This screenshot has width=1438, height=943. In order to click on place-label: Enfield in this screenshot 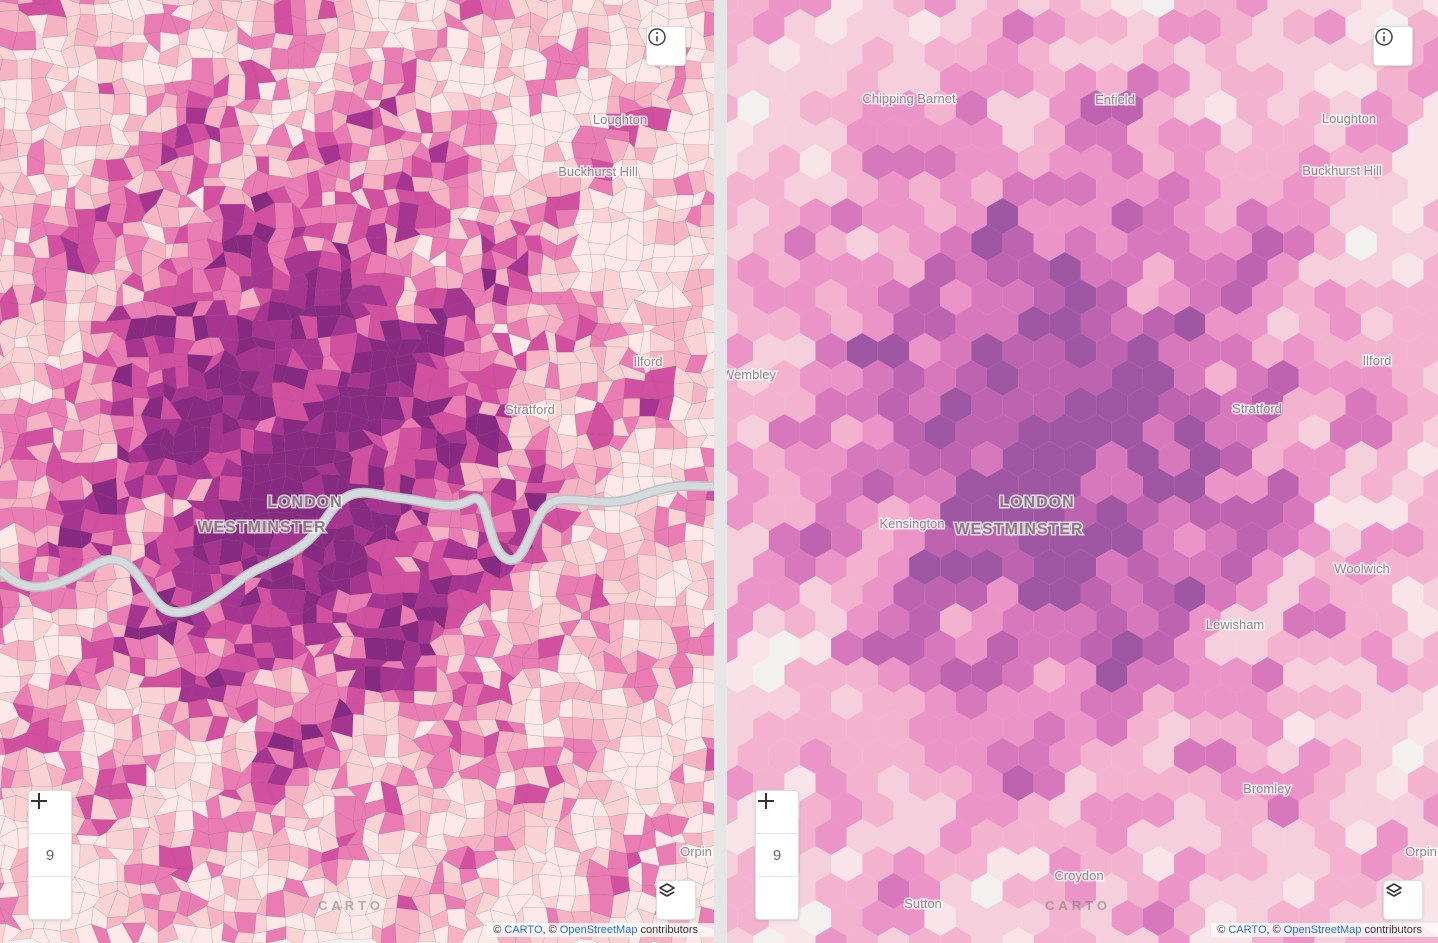, I will do `click(1115, 99)`.